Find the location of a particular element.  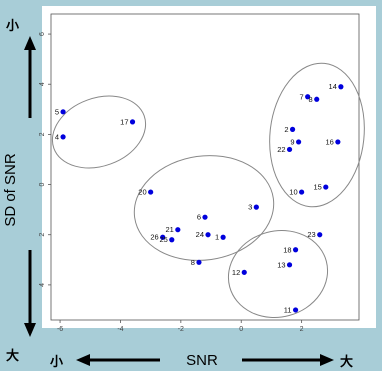

data-label-26: 26 is located at coordinates (154, 237).